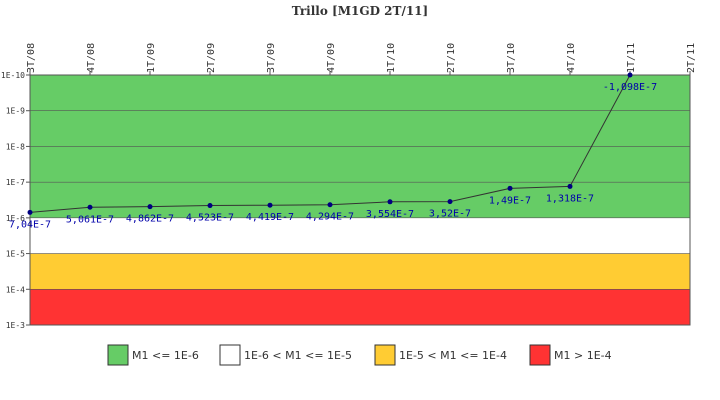  Describe the element at coordinates (451, 58) in the screenshot. I see `x-tick-label: 2T/10` at that location.